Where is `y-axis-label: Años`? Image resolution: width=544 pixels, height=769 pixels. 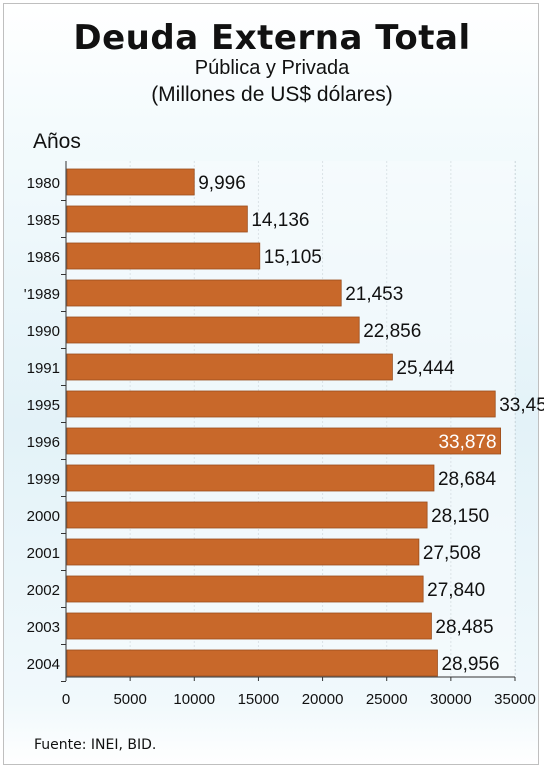
y-axis-label: Años is located at coordinates (57, 141).